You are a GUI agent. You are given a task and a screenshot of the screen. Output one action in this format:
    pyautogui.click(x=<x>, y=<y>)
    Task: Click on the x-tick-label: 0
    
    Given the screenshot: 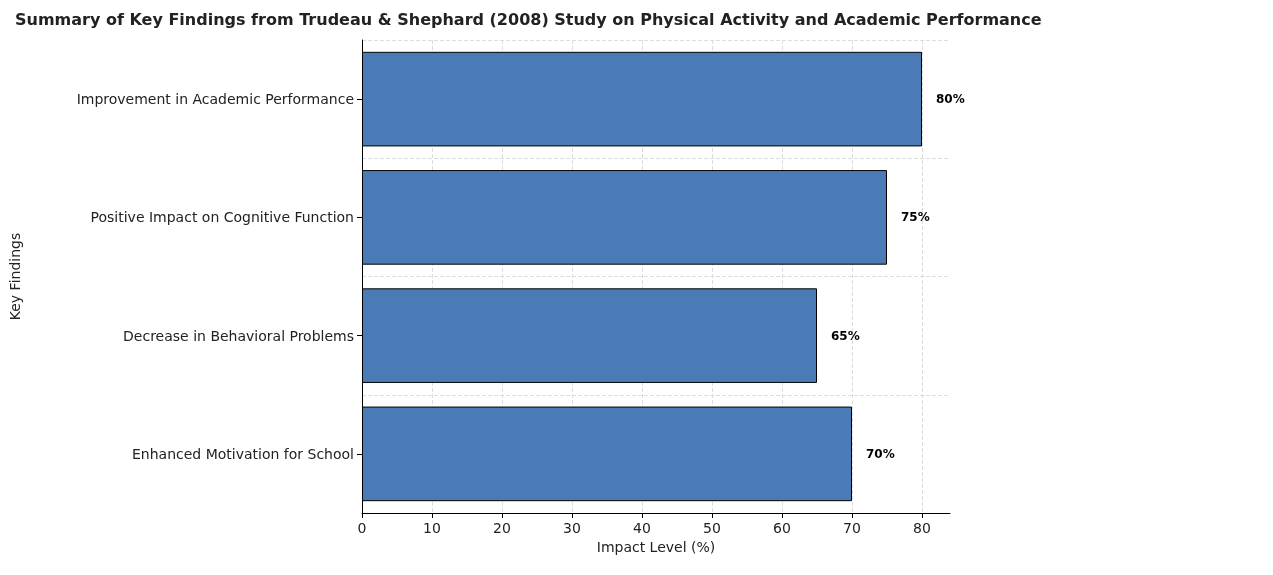 What is the action you would take?
    pyautogui.click(x=362, y=528)
    